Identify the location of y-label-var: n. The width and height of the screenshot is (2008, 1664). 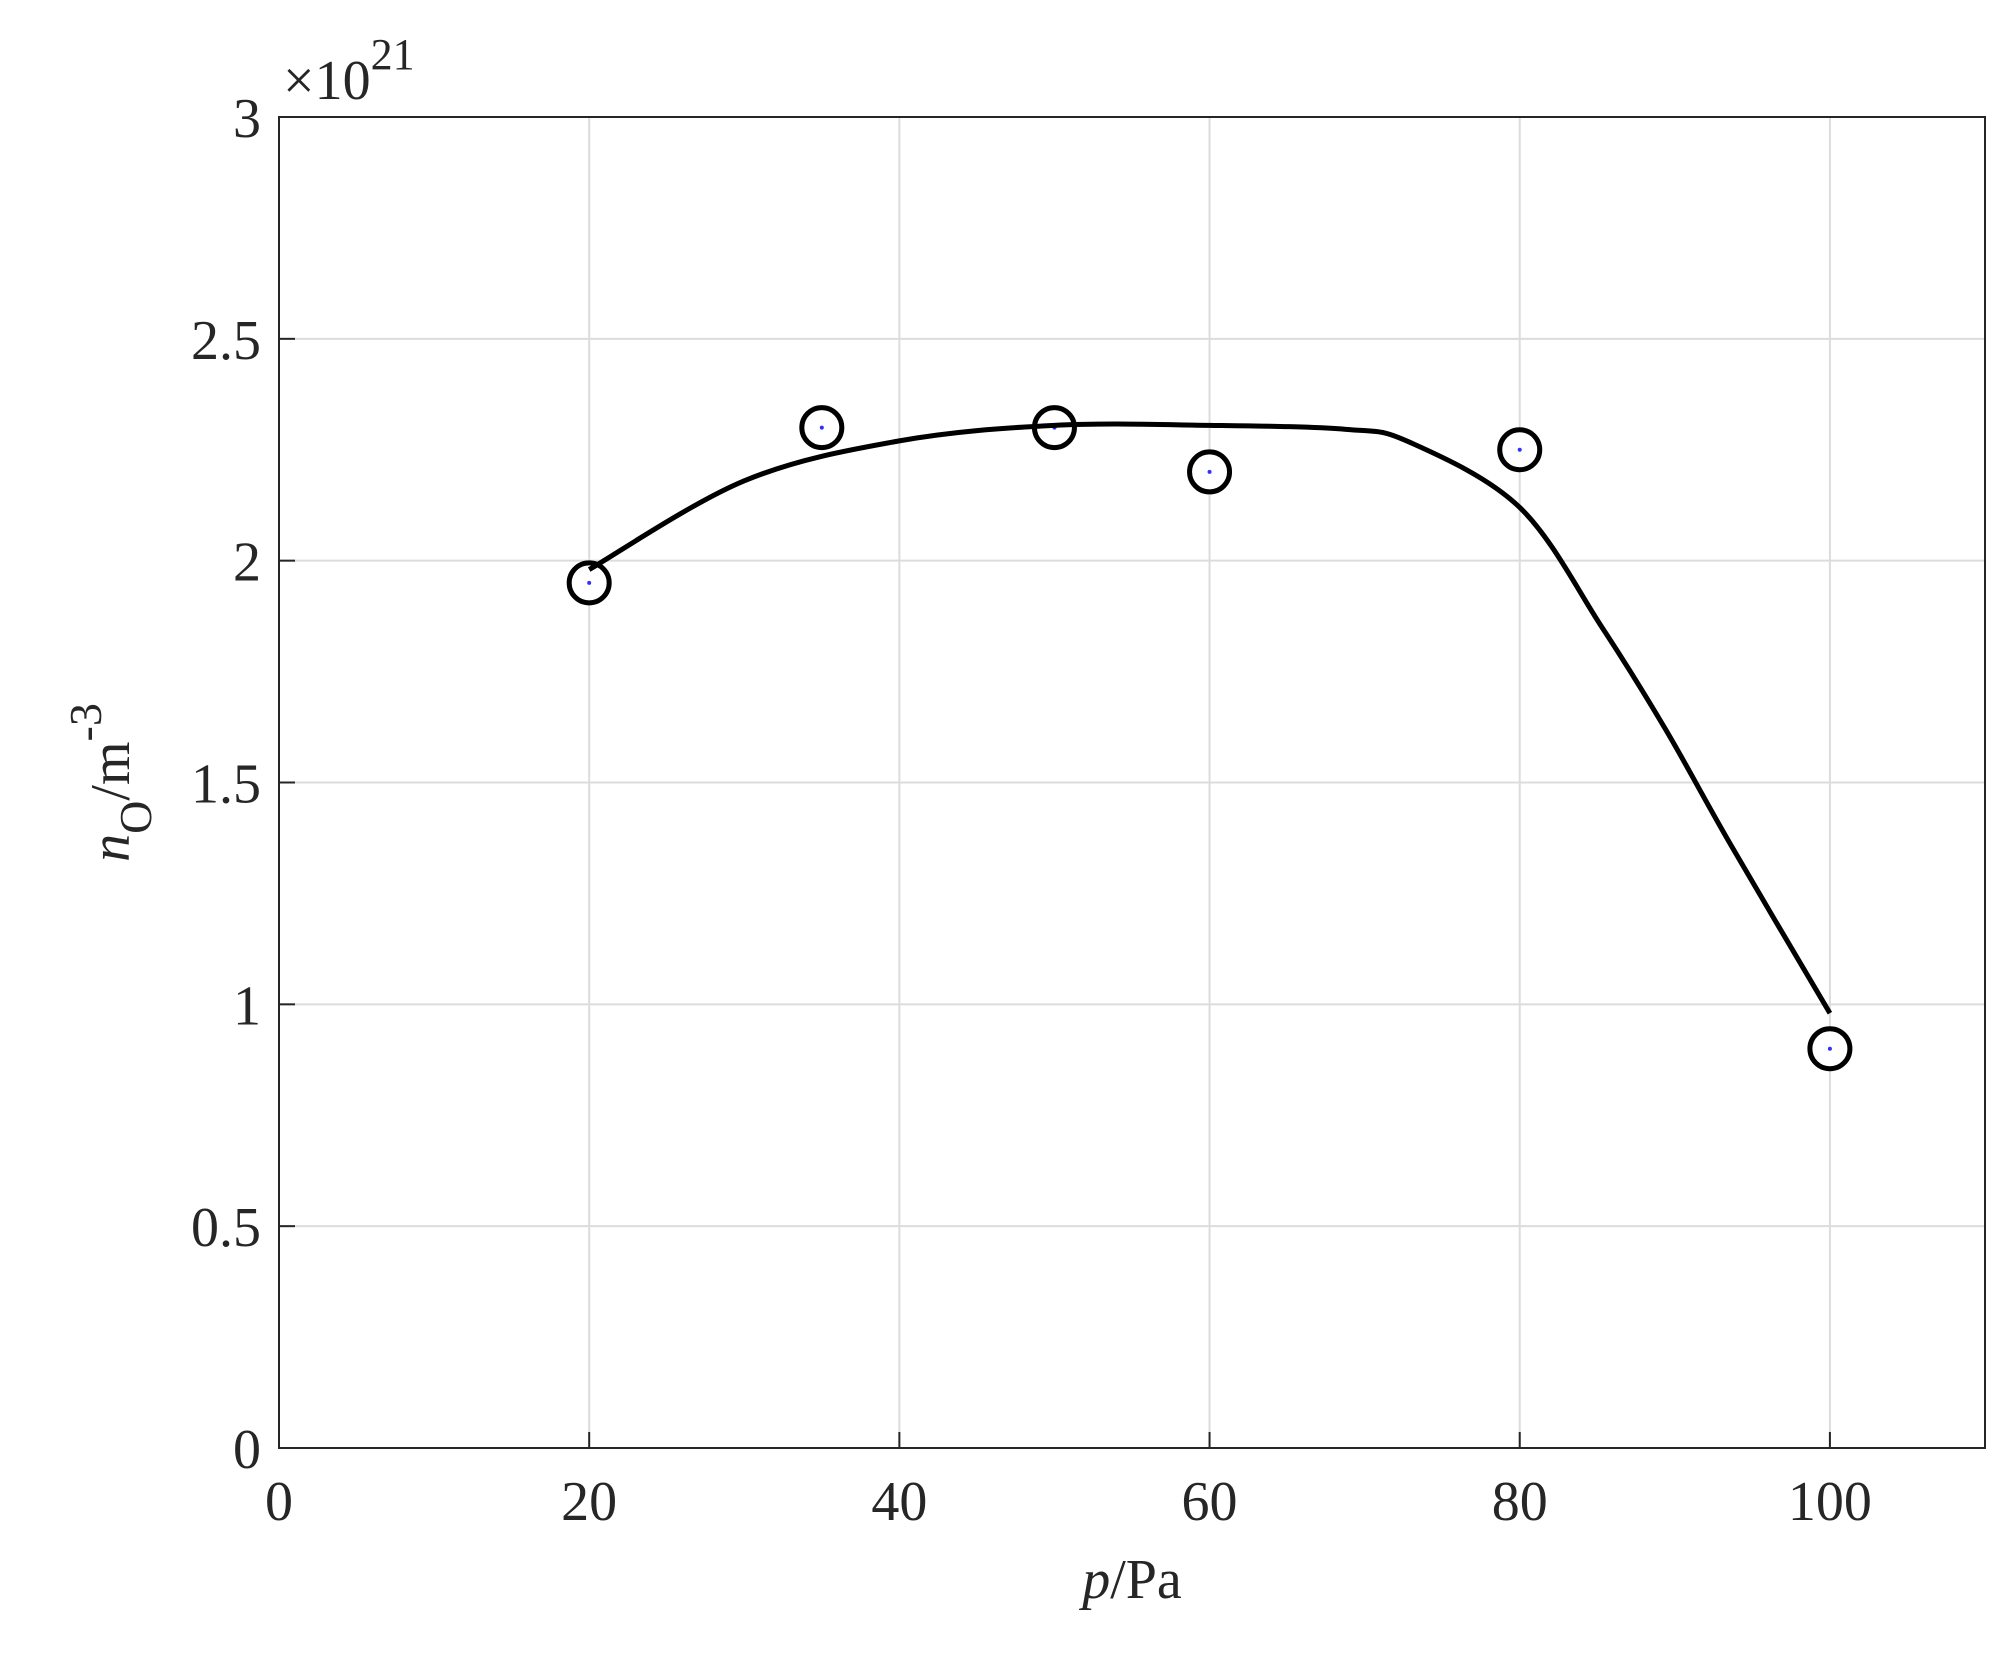
(111, 848).